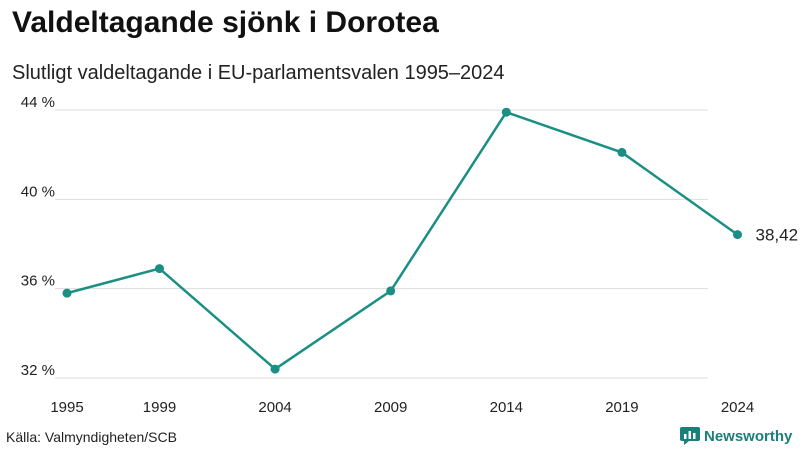  I want to click on chart-title: Valdeltagande sjönk i Dorotea, so click(225, 22).